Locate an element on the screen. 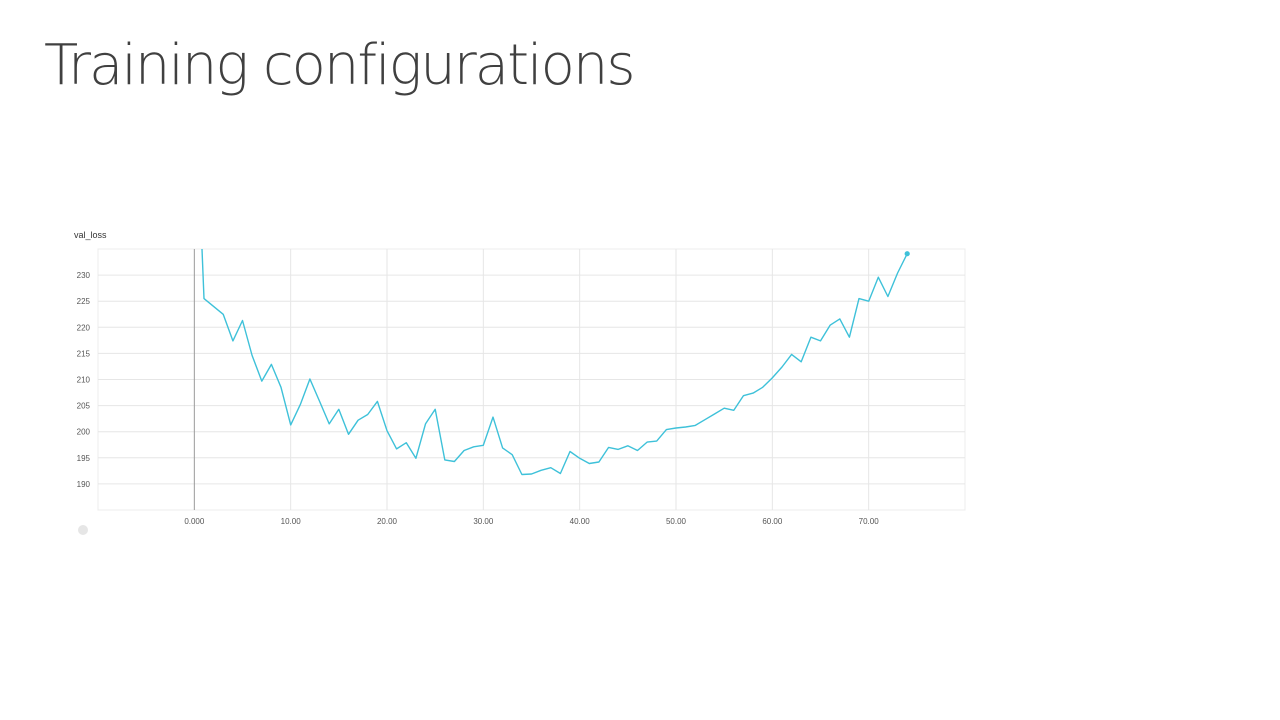 The width and height of the screenshot is (1280, 720). x-tick-label: 60.00 is located at coordinates (772, 521).